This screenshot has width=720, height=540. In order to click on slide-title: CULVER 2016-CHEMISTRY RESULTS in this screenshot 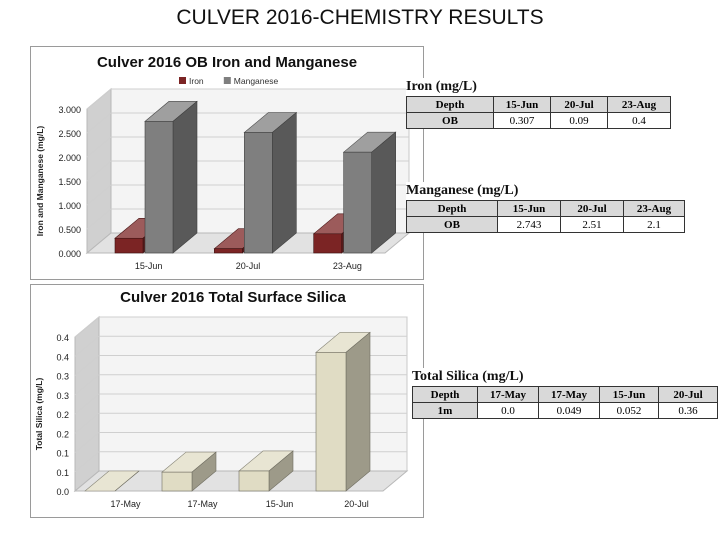, I will do `click(360, 17)`.